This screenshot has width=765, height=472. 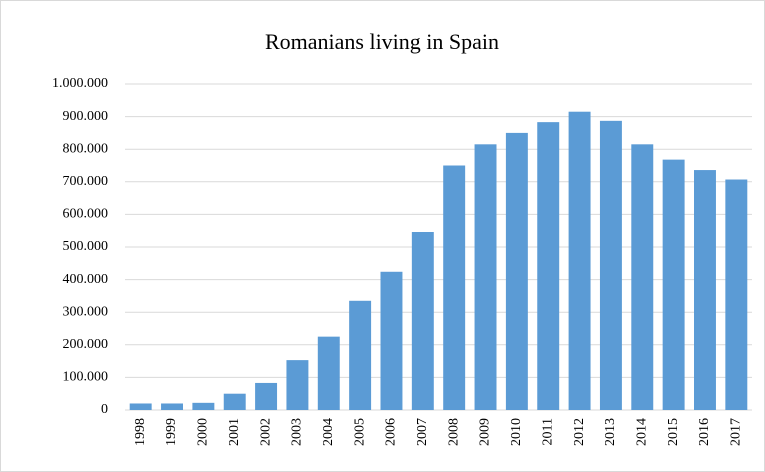 What do you see at coordinates (359, 432) in the screenshot?
I see `x-tick-label: 2005` at bounding box center [359, 432].